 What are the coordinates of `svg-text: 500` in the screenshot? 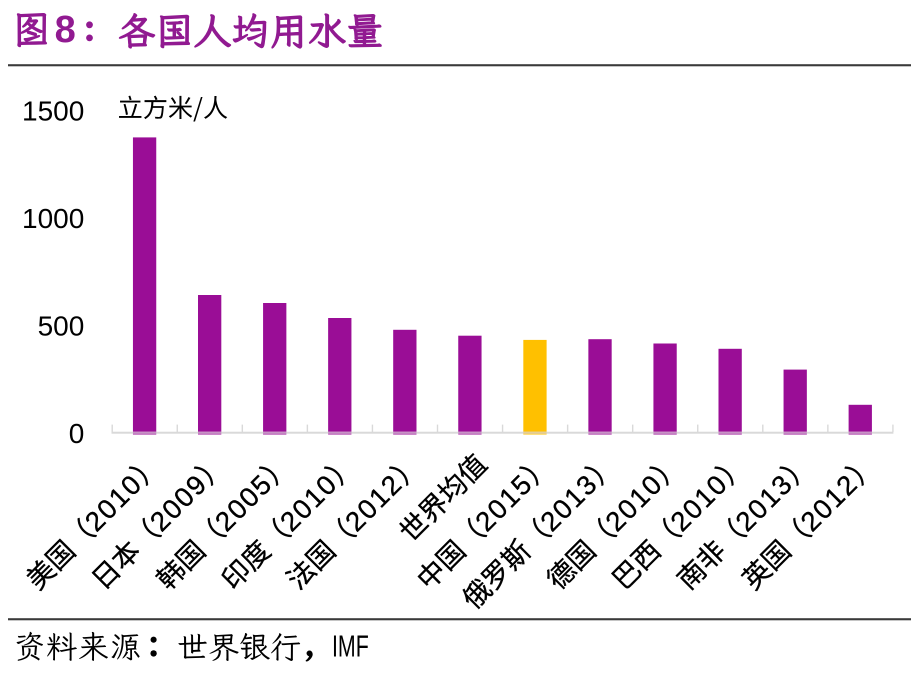 It's located at (61, 325).